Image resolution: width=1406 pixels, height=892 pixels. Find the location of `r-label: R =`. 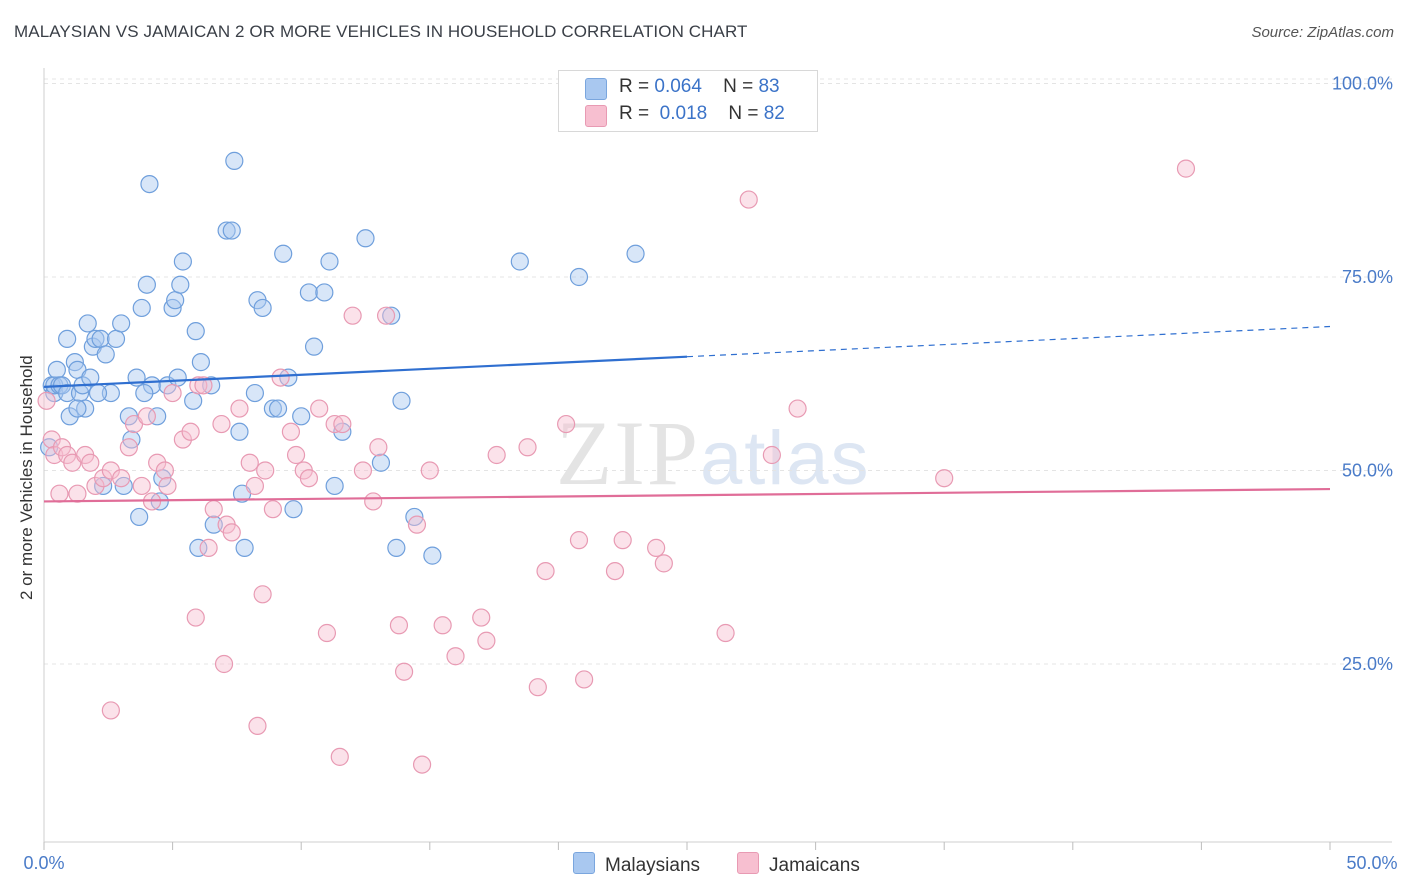

r-label: R = is located at coordinates (634, 113).